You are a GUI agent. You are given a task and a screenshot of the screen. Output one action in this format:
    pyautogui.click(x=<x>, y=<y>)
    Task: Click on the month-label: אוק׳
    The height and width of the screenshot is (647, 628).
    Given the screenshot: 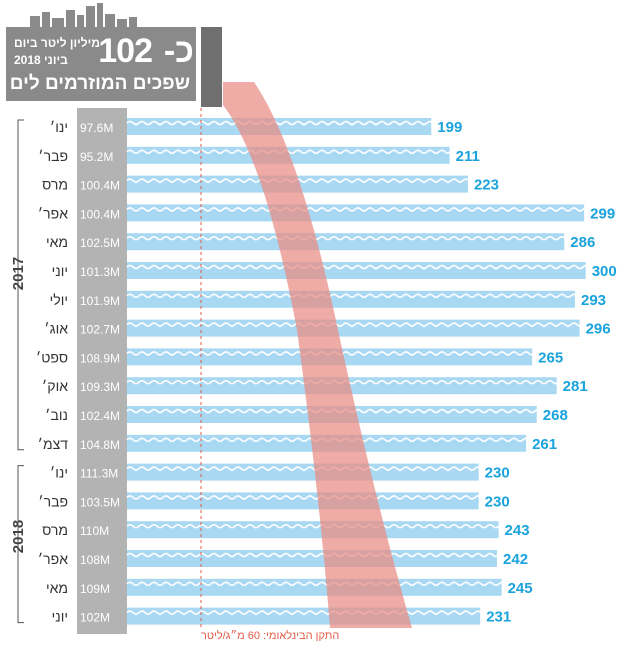 What is the action you would take?
    pyautogui.click(x=55, y=386)
    